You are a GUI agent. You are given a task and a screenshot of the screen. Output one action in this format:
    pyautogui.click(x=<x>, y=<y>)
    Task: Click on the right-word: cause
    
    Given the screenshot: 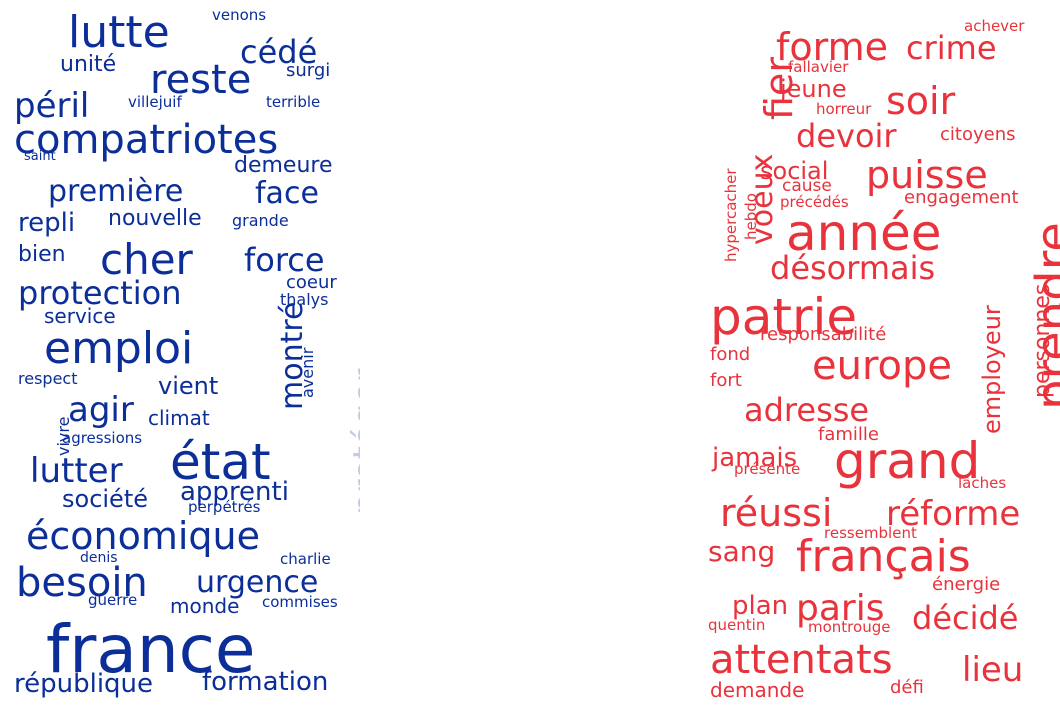 What is the action you would take?
    pyautogui.click(x=807, y=186)
    